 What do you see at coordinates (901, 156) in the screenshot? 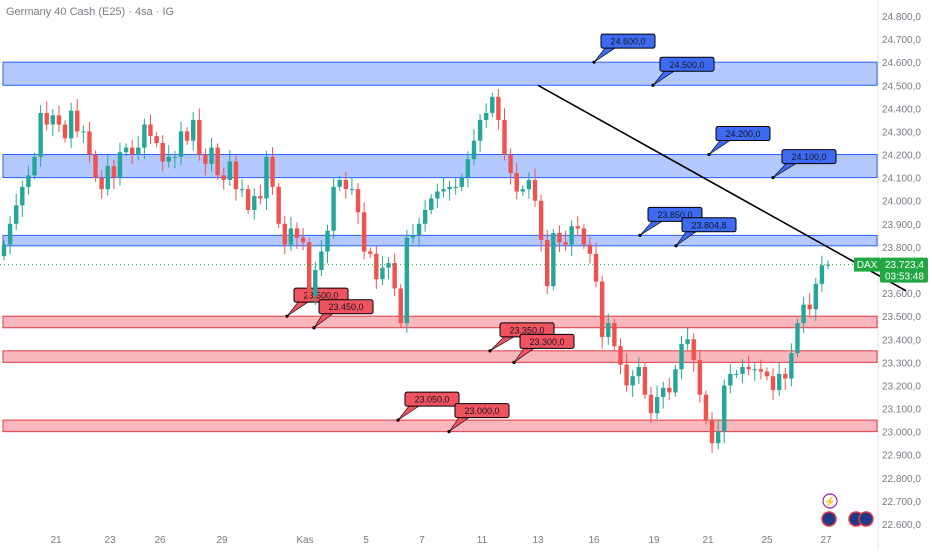
I see `y-tick-label: 24.200,0` at bounding box center [901, 156].